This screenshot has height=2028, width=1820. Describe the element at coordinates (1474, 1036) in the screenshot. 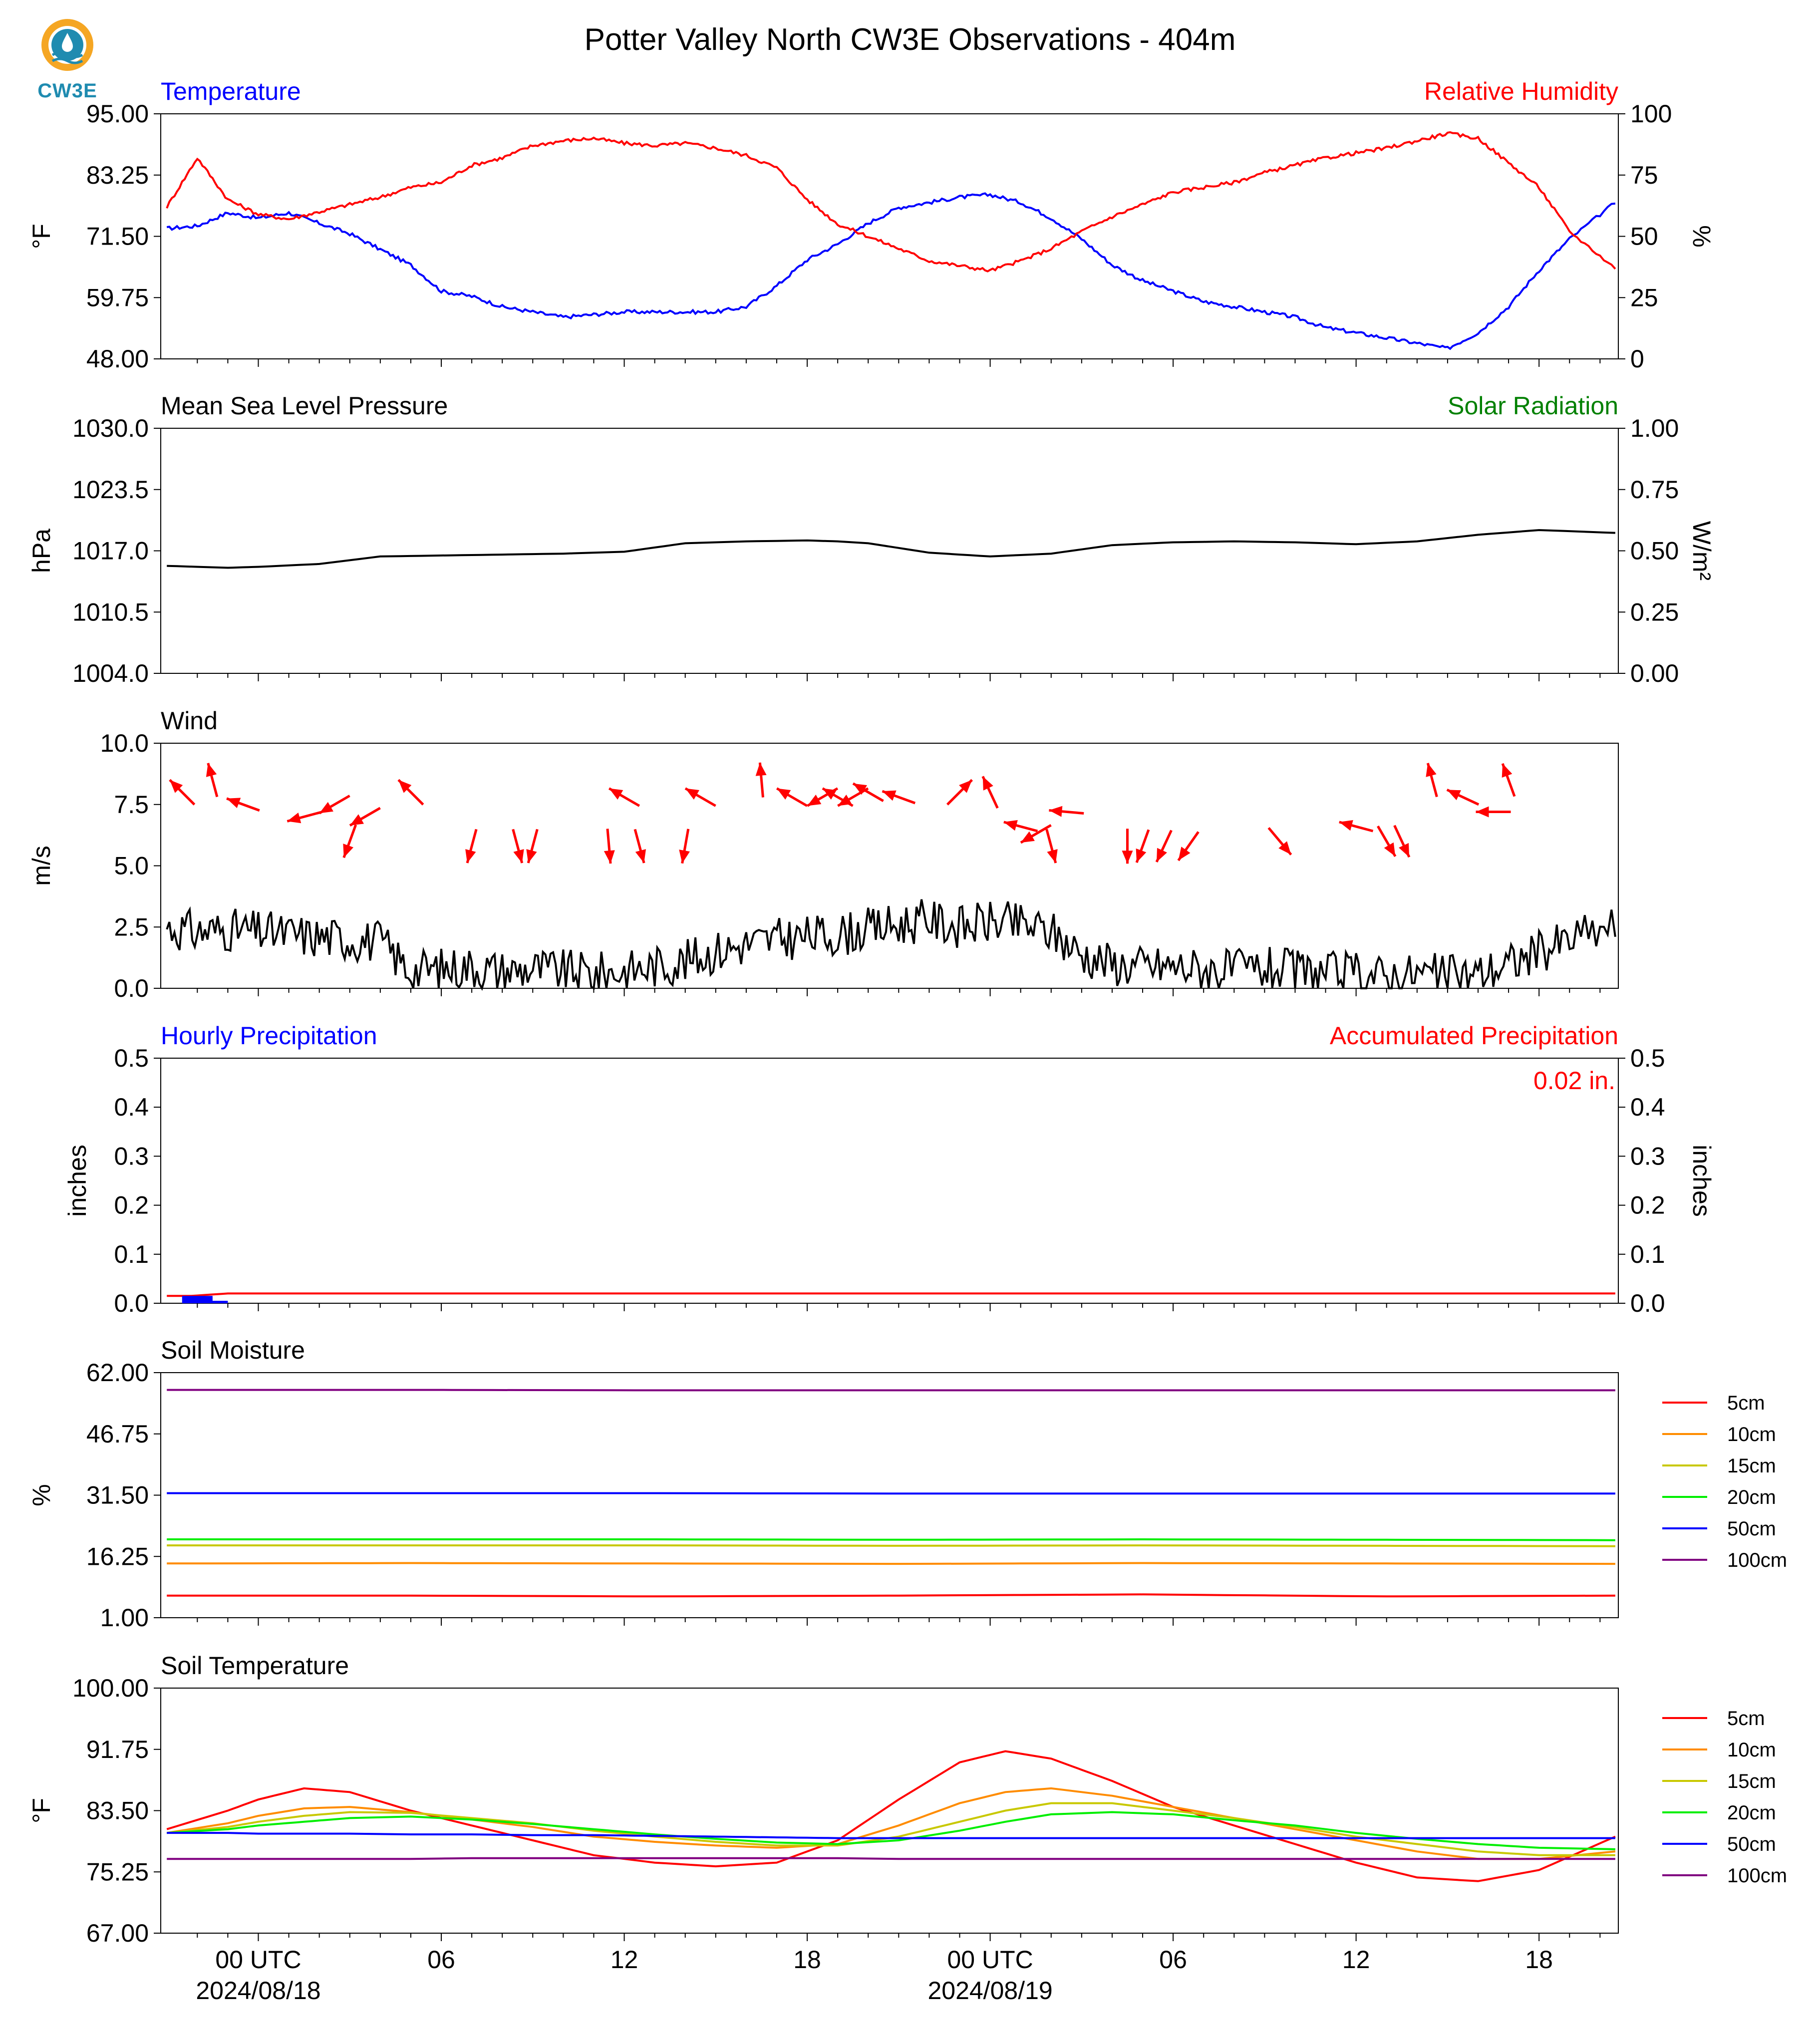

I see `panel-title-right: Accumulated Precipitation` at that location.